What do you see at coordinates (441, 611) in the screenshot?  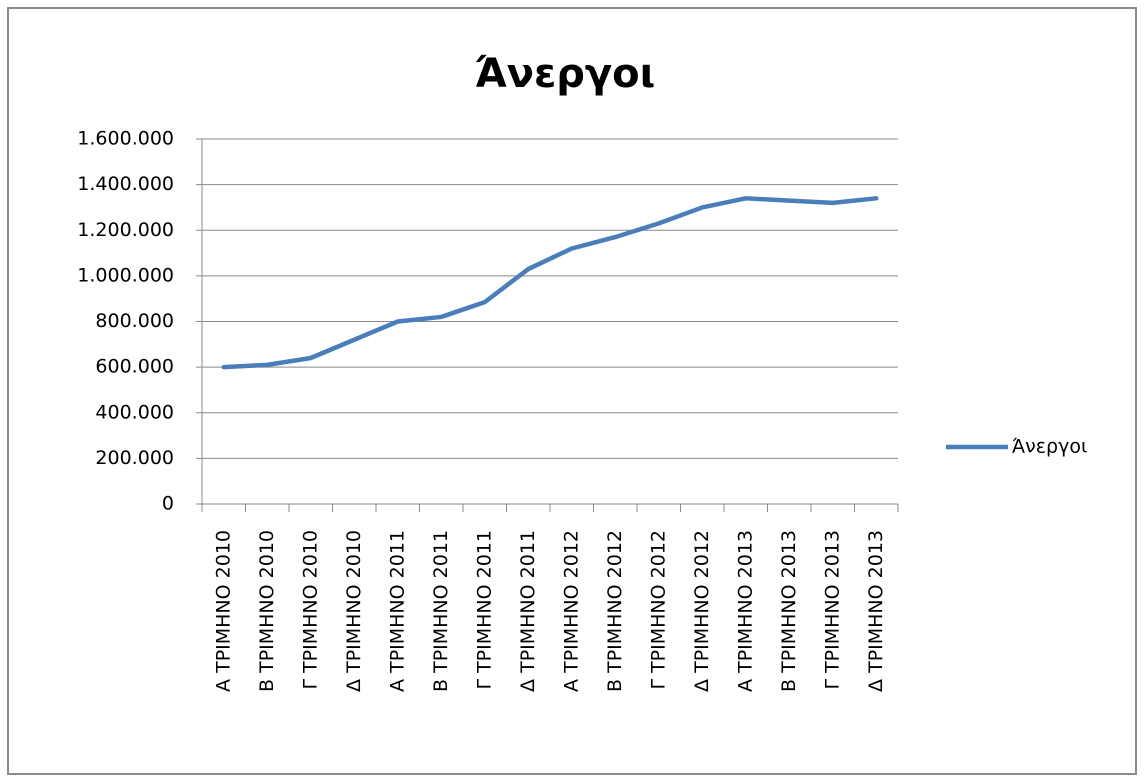 I see `x-tick-label: Β ΤΡΙΜΗΝΟ 2011` at bounding box center [441, 611].